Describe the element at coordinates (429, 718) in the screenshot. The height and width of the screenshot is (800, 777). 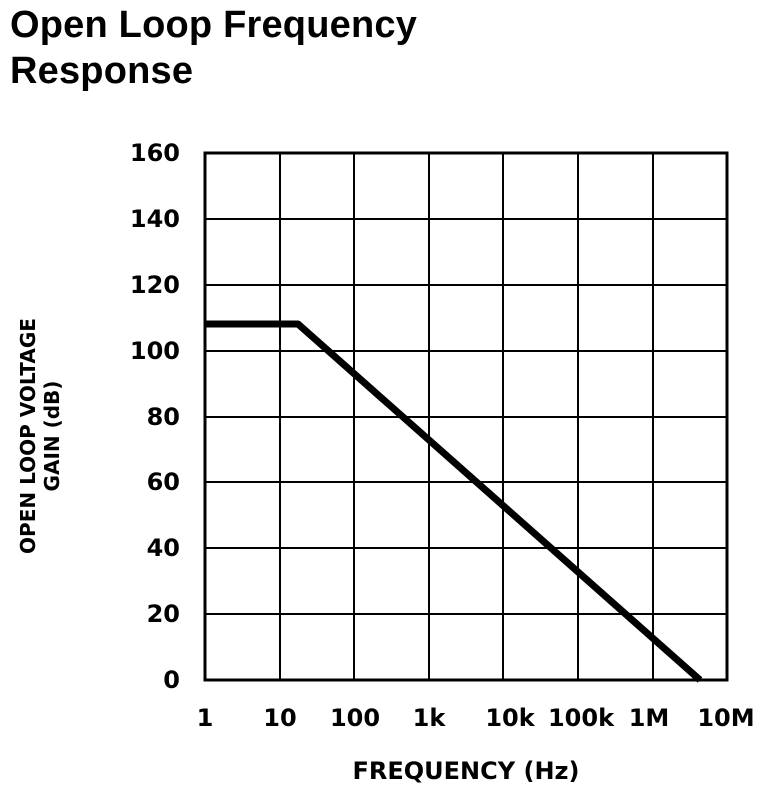
I see `x-tick-1k: 1k` at that location.